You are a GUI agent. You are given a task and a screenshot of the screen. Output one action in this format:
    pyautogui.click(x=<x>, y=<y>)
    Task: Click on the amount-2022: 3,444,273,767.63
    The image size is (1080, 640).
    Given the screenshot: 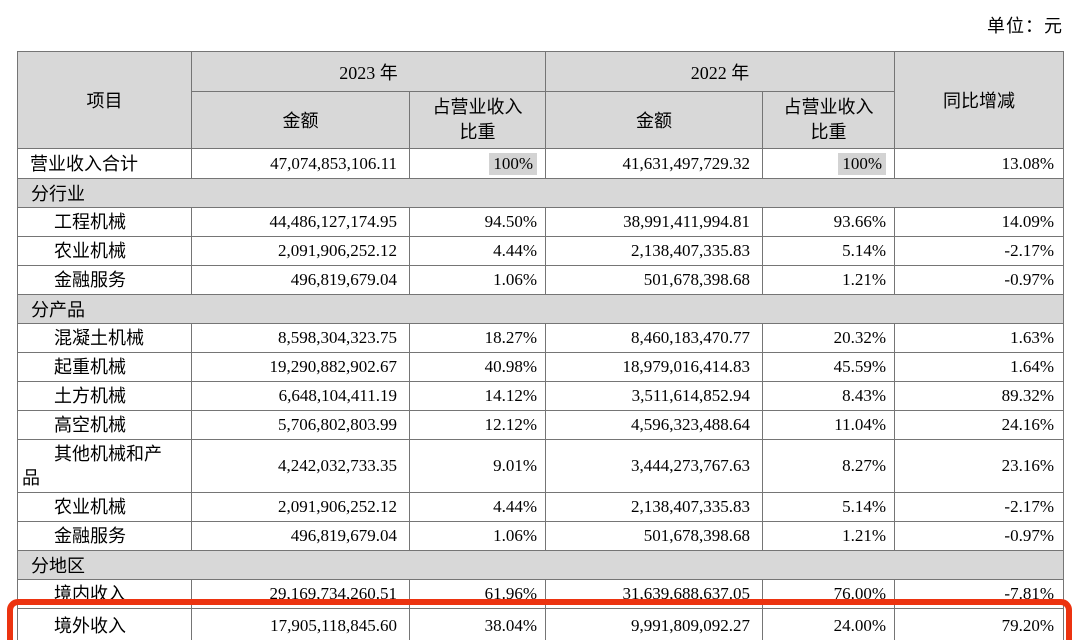 What is the action you would take?
    pyautogui.click(x=654, y=466)
    